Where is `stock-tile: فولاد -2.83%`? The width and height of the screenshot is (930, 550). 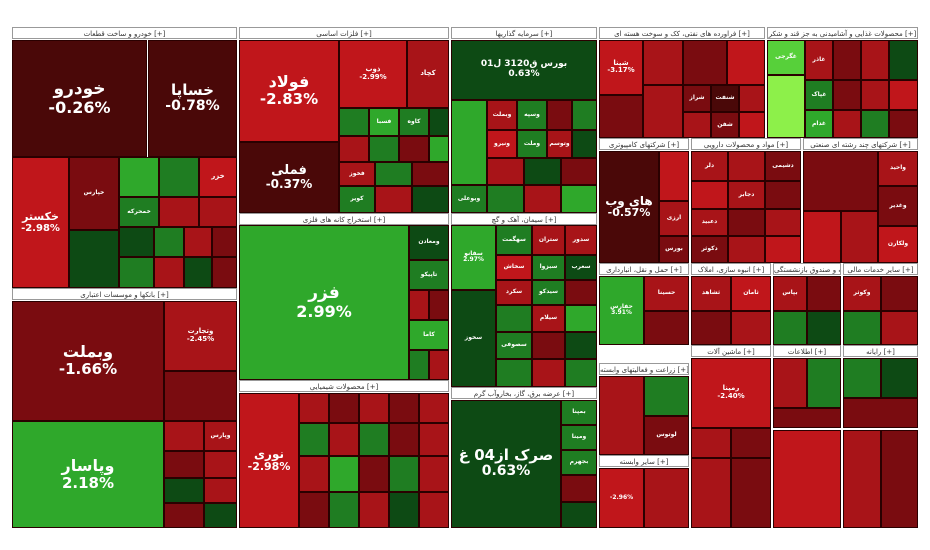 stock-tile: فولاد -2.83% is located at coordinates (289, 91).